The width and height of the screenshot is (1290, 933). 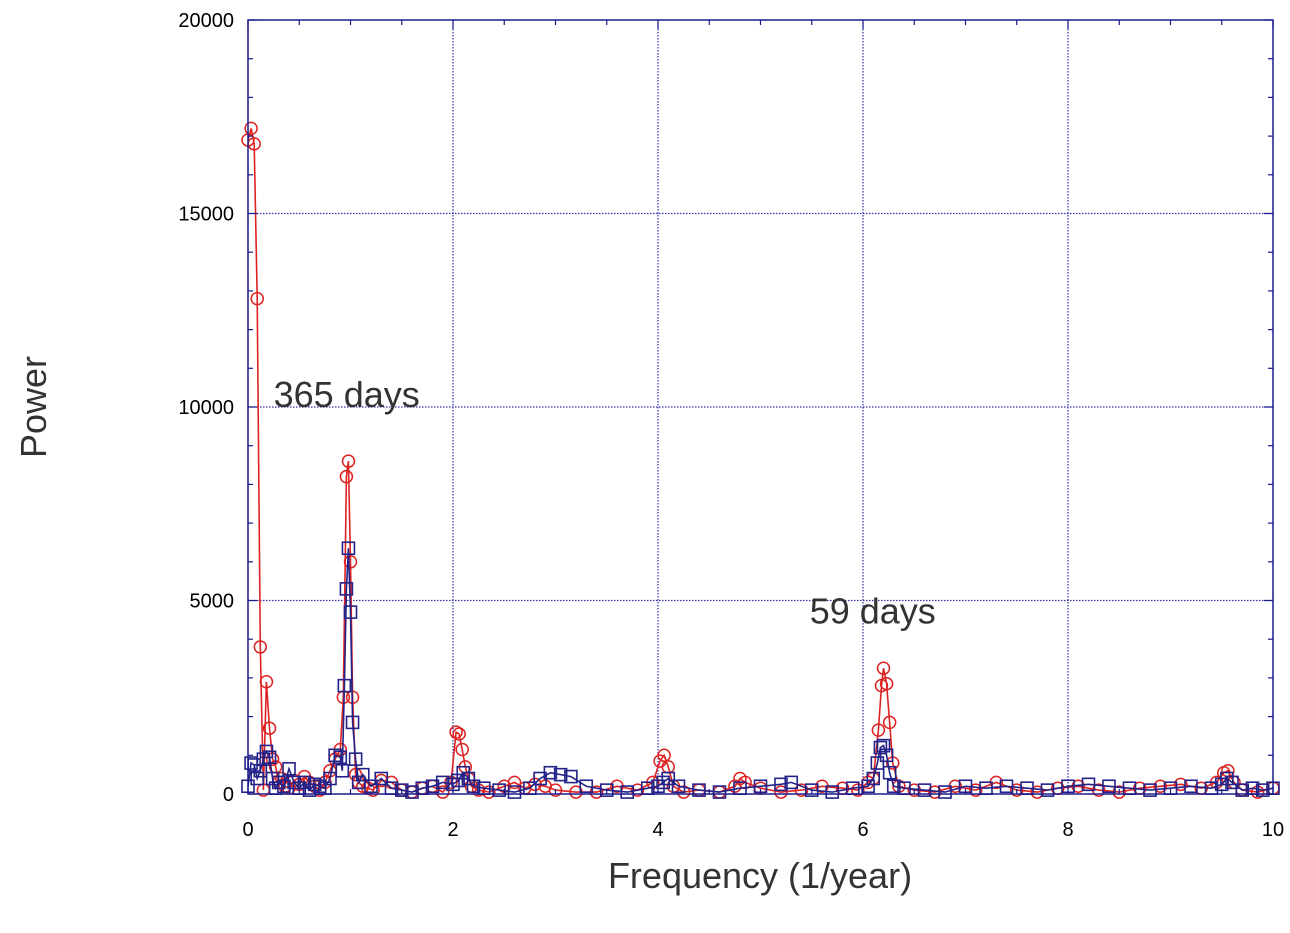 What do you see at coordinates (247, 830) in the screenshot?
I see `x-tick-label: 0` at bounding box center [247, 830].